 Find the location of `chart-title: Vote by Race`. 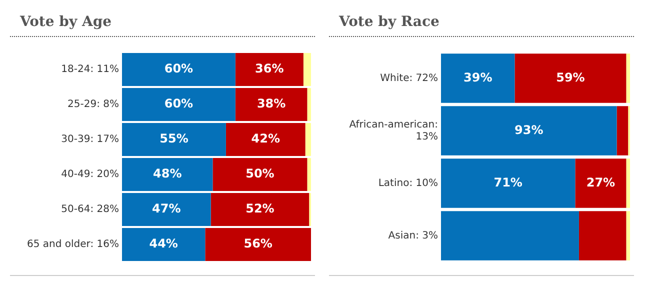

chart-title: Vote by Race is located at coordinates (481, 21).